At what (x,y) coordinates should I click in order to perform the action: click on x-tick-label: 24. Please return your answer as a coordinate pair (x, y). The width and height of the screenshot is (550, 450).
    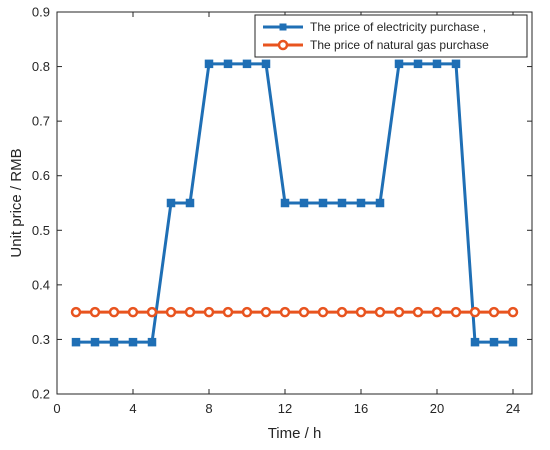
    Looking at the image, I should click on (513, 408).